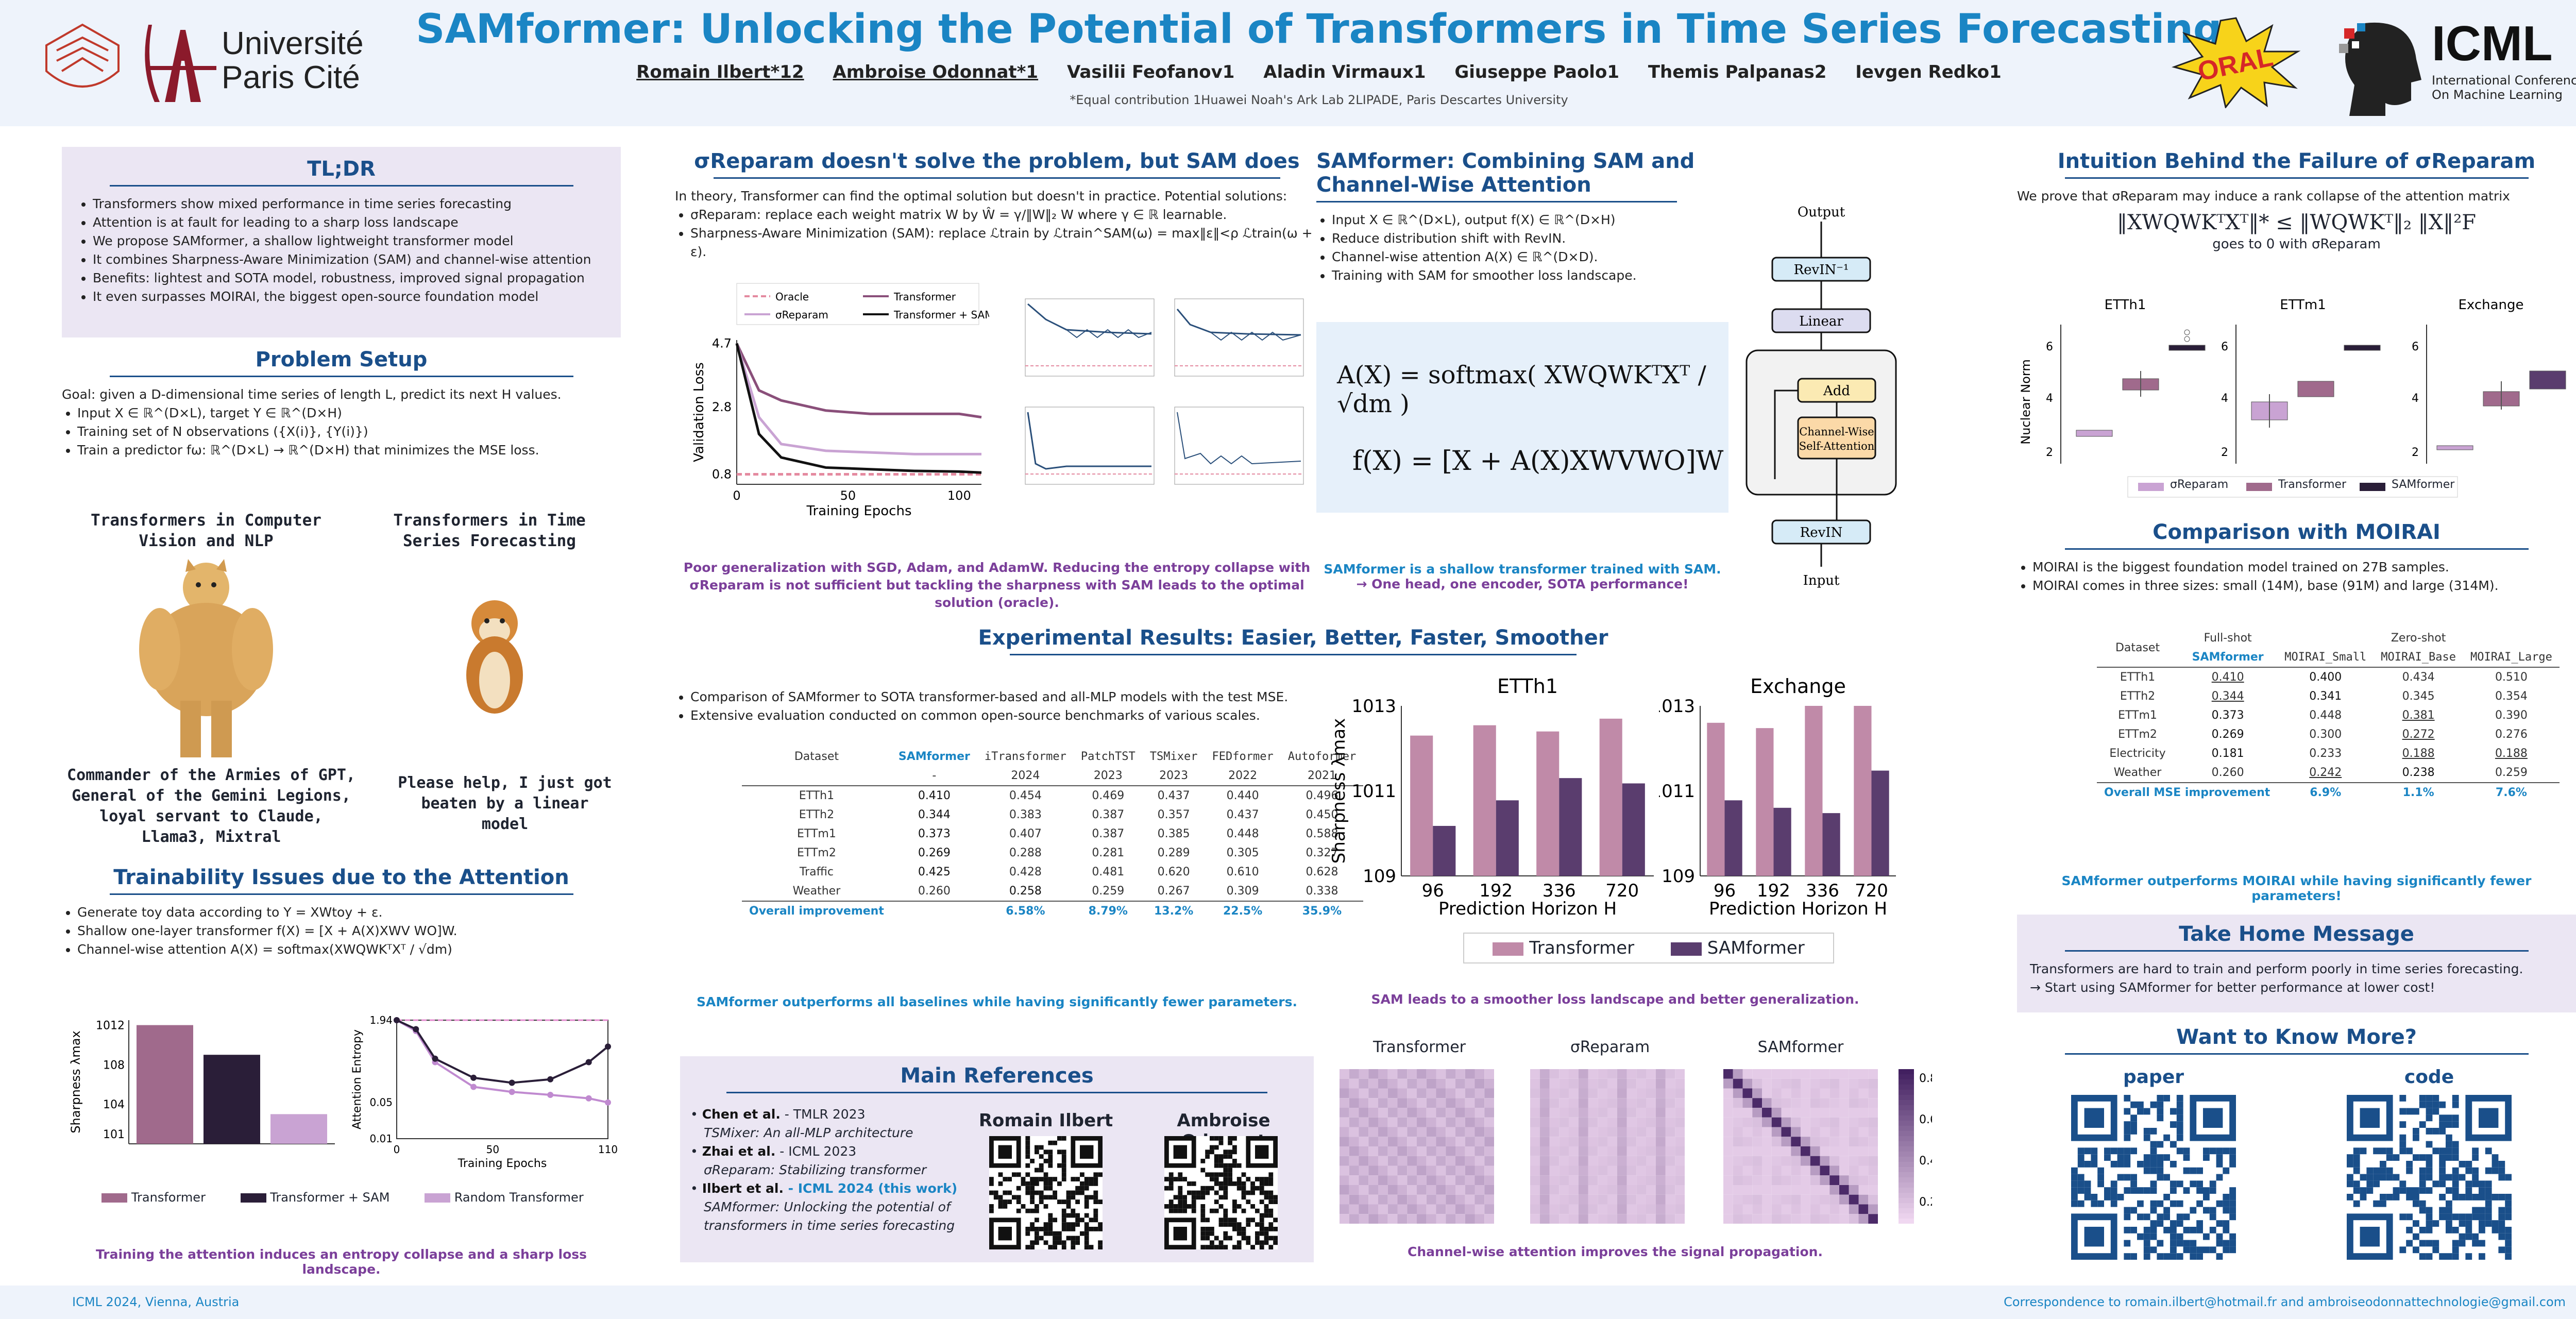 The width and height of the screenshot is (2576, 1319). I want to click on table-cell: 0.269, so click(934, 853).